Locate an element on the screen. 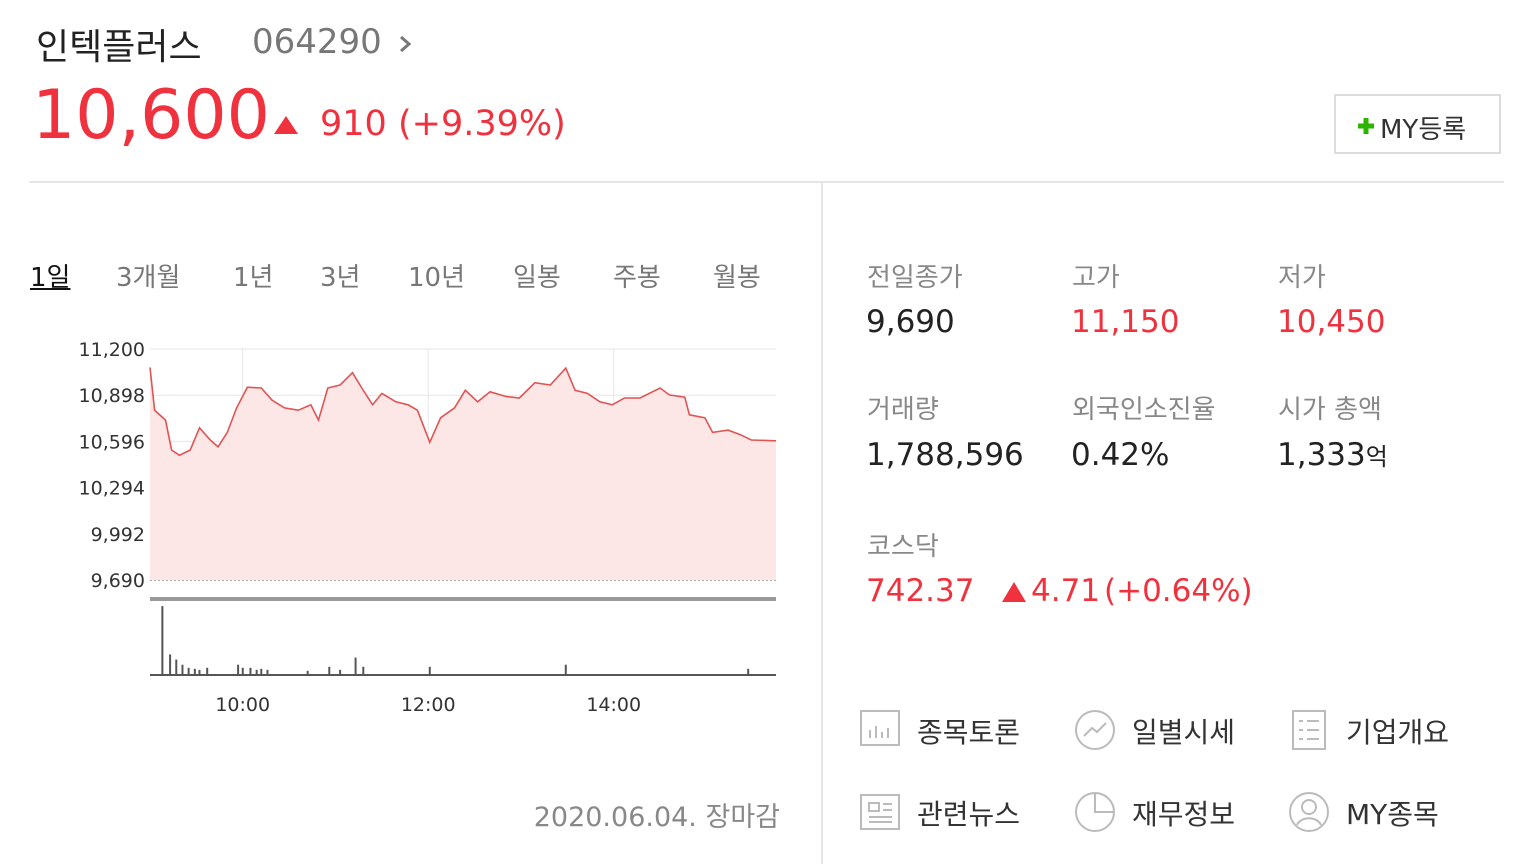 This screenshot has height=864, width=1530. stat-value: 11,150 is located at coordinates (1125, 322).